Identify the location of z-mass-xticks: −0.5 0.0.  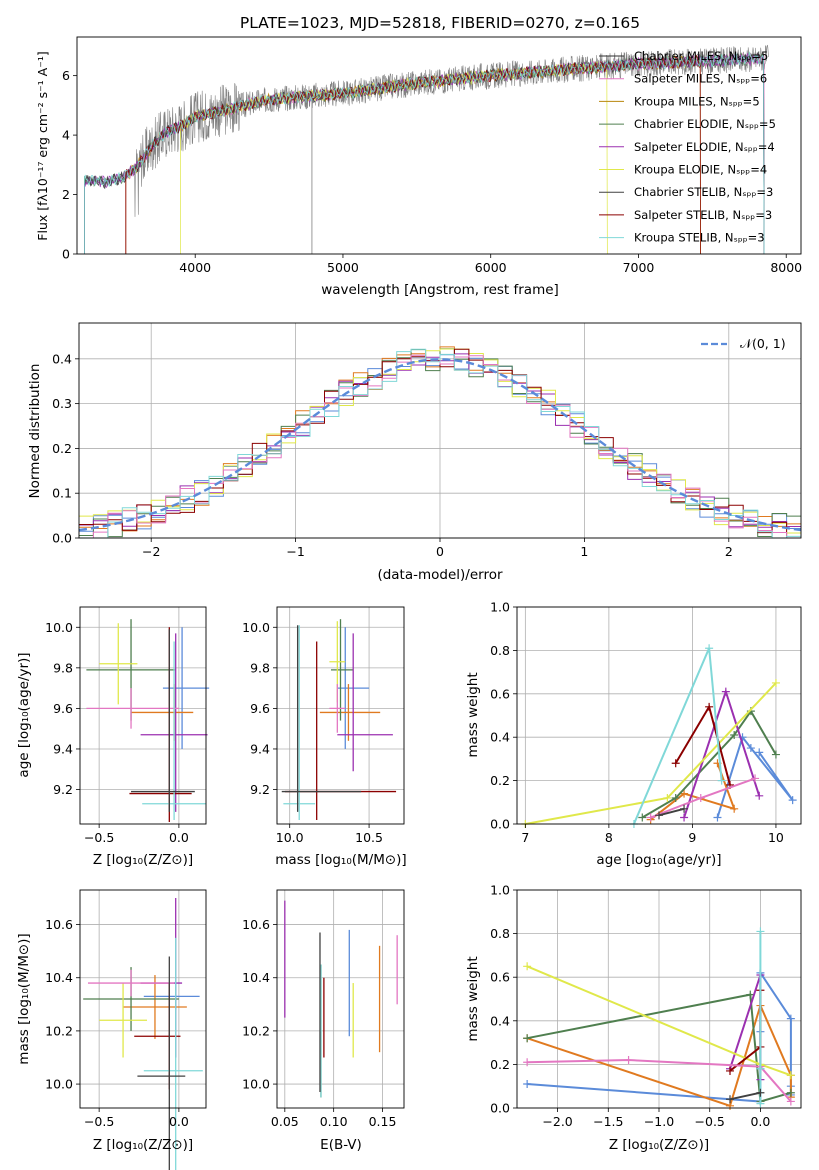
(136, 1118).